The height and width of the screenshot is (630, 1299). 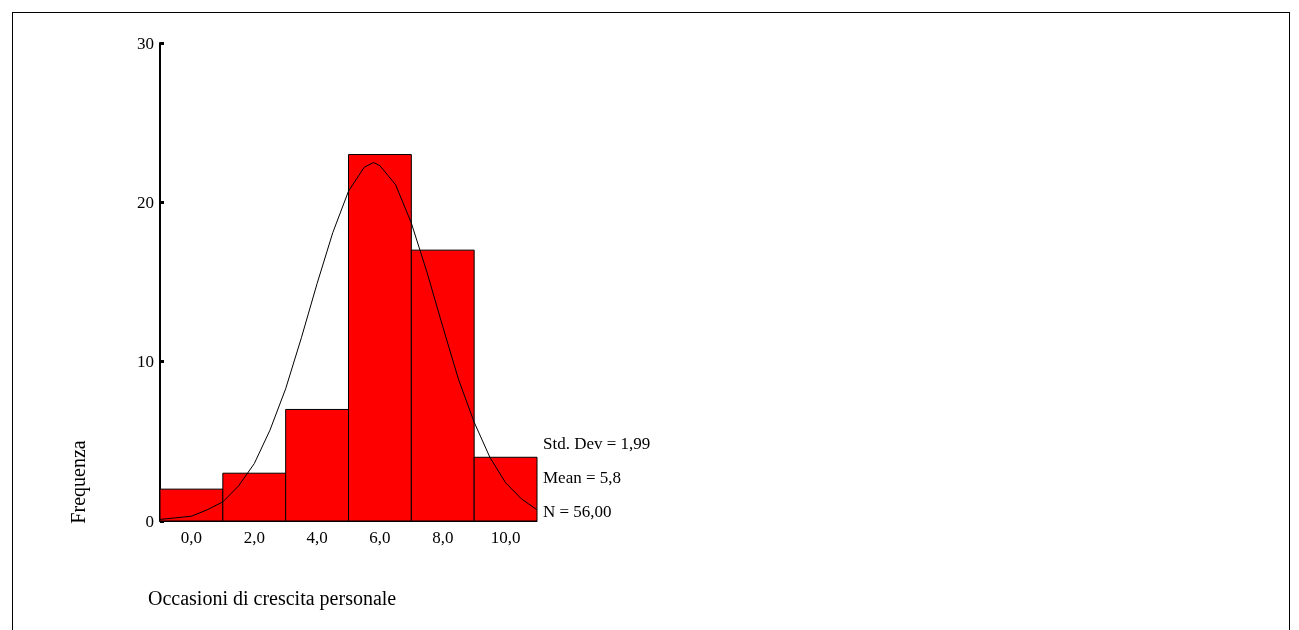 What do you see at coordinates (582, 477) in the screenshot?
I see `text: Mean = 5,8` at bounding box center [582, 477].